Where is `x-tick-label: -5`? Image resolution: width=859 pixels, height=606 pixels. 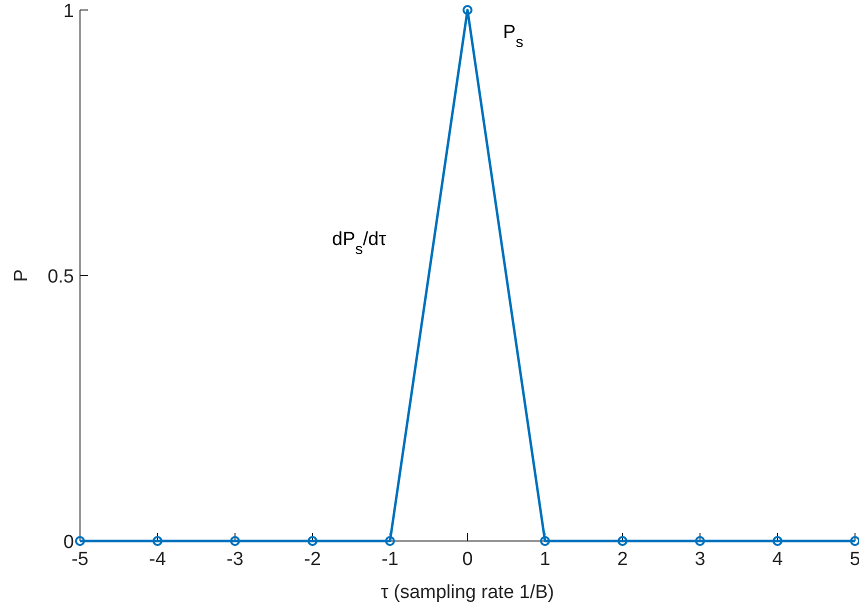 x-tick-label: -5 is located at coordinates (80, 559).